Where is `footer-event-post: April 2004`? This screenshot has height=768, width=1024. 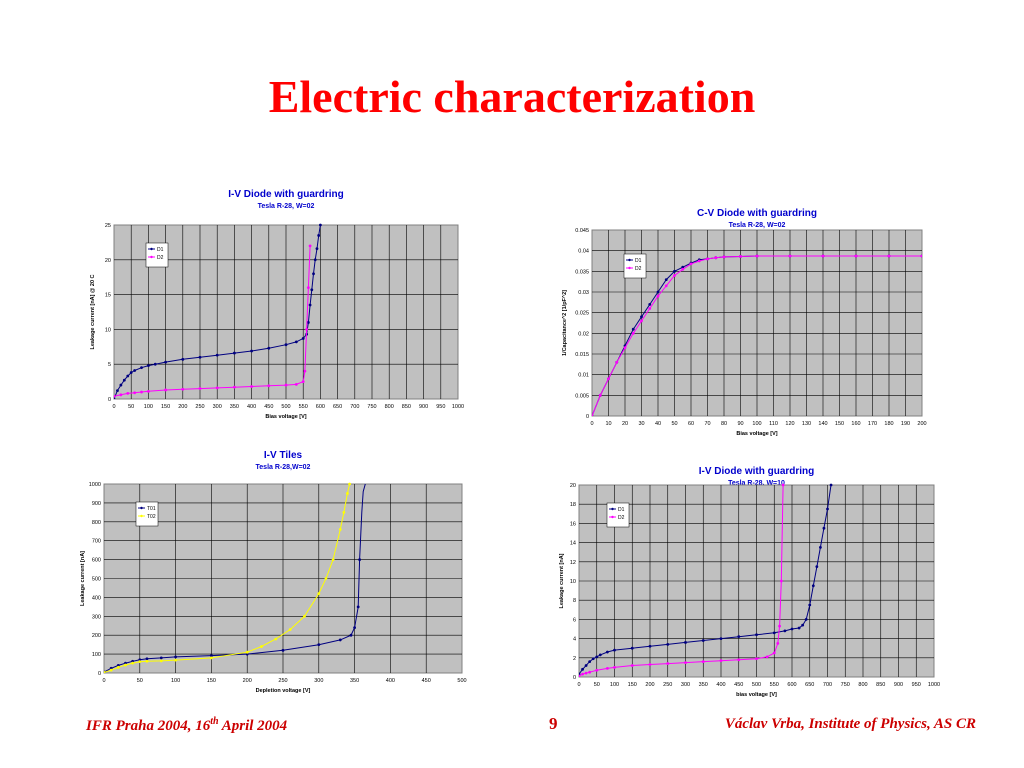 footer-event-post: April 2004 is located at coordinates (253, 726).